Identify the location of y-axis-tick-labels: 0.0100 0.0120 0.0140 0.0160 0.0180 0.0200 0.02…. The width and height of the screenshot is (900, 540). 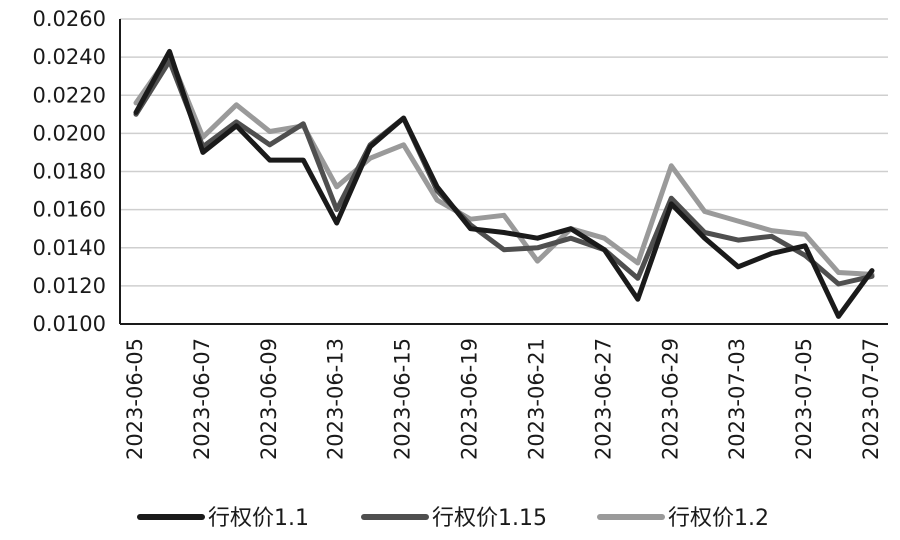
(69, 171).